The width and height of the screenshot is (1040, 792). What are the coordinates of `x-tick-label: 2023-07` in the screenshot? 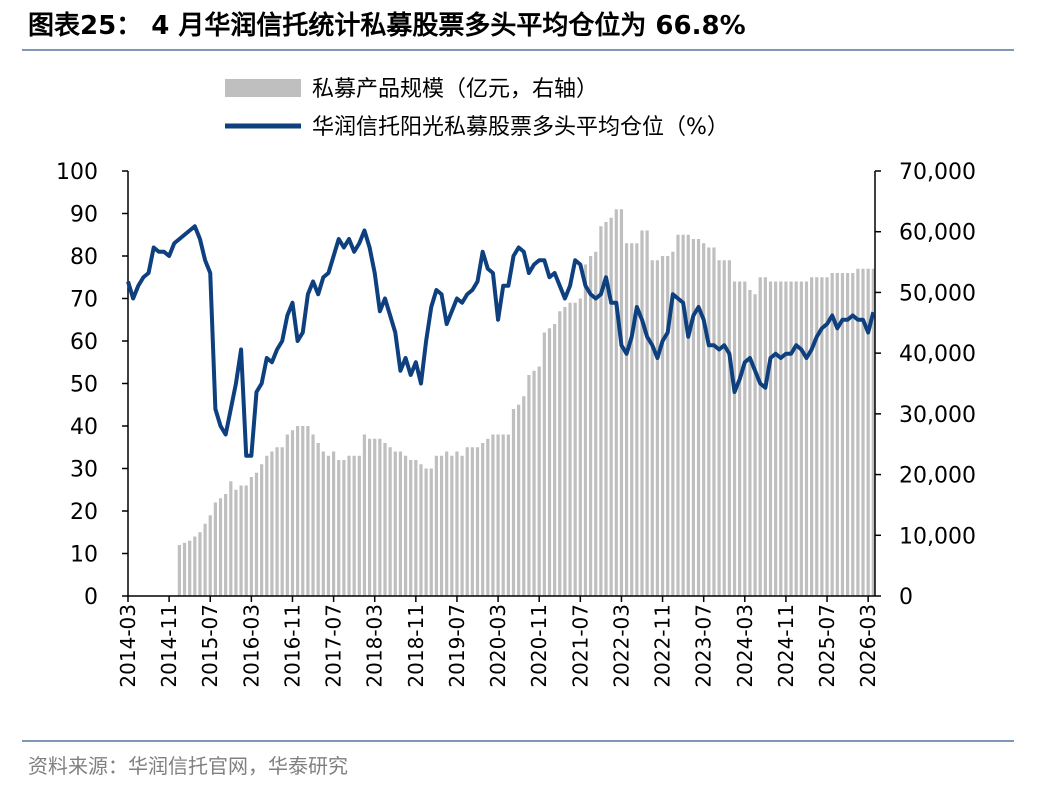 It's located at (704, 646).